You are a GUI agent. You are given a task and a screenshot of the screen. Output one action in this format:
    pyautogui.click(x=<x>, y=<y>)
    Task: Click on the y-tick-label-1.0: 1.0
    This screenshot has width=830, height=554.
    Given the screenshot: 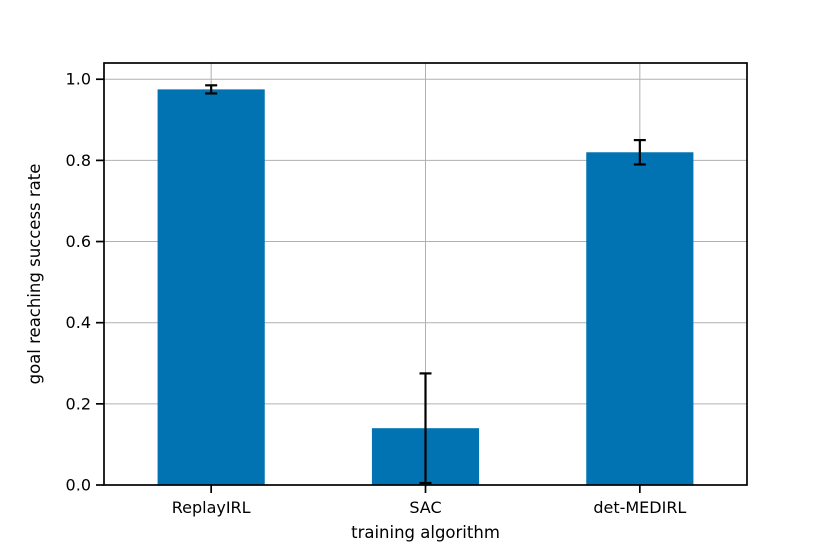 What is the action you would take?
    pyautogui.click(x=78, y=79)
    